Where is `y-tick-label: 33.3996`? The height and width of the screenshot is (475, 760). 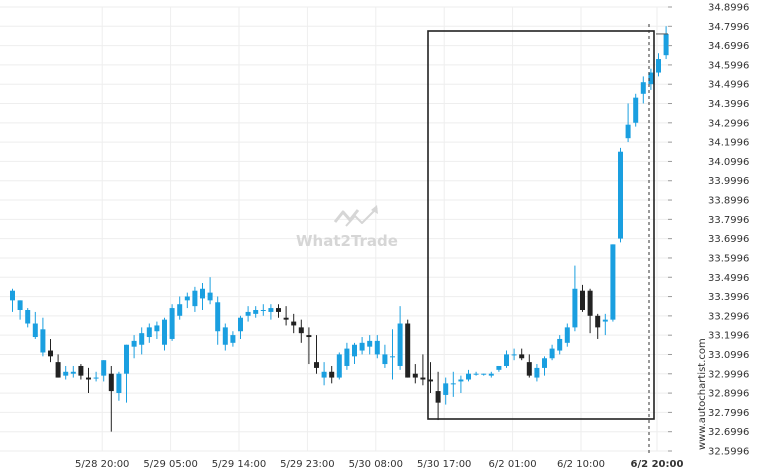
y-tick-label: 33.3996 is located at coordinates (728, 297).